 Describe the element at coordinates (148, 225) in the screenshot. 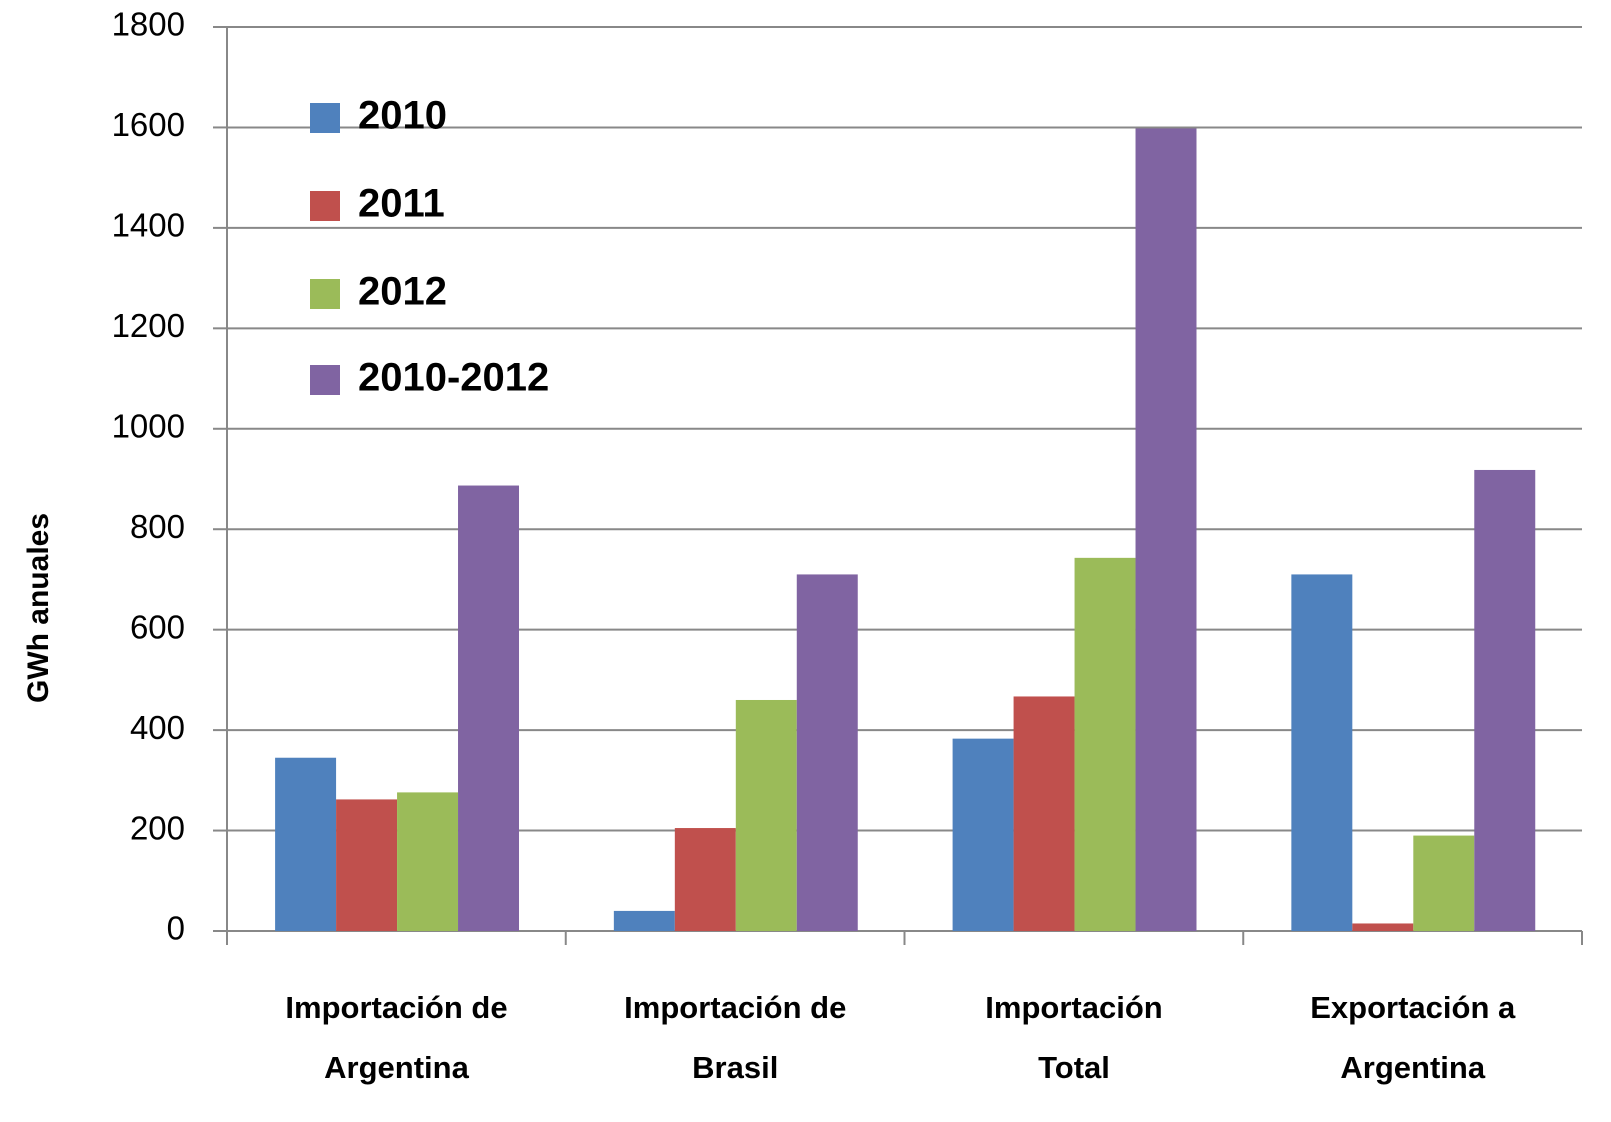

I see `y-tick-label: 1400` at that location.